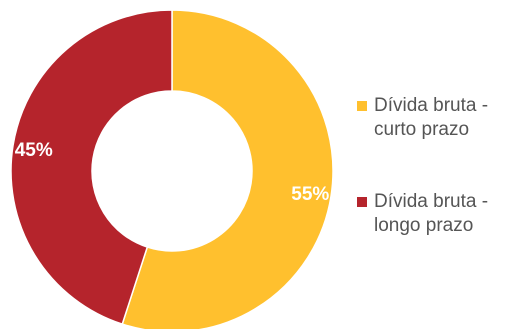 The width and height of the screenshot is (523, 329). Describe the element at coordinates (431, 117) in the screenshot. I see `legend-label-curto-prazo: Dívida bruta - curto prazo` at that location.